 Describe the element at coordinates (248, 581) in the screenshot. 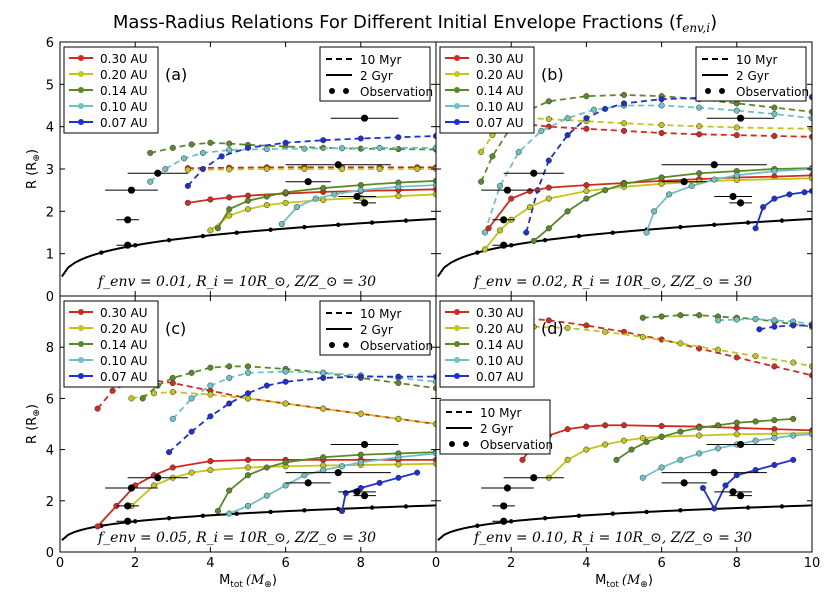

I see `x-axis-label: Mtot (M⊕)` at that location.